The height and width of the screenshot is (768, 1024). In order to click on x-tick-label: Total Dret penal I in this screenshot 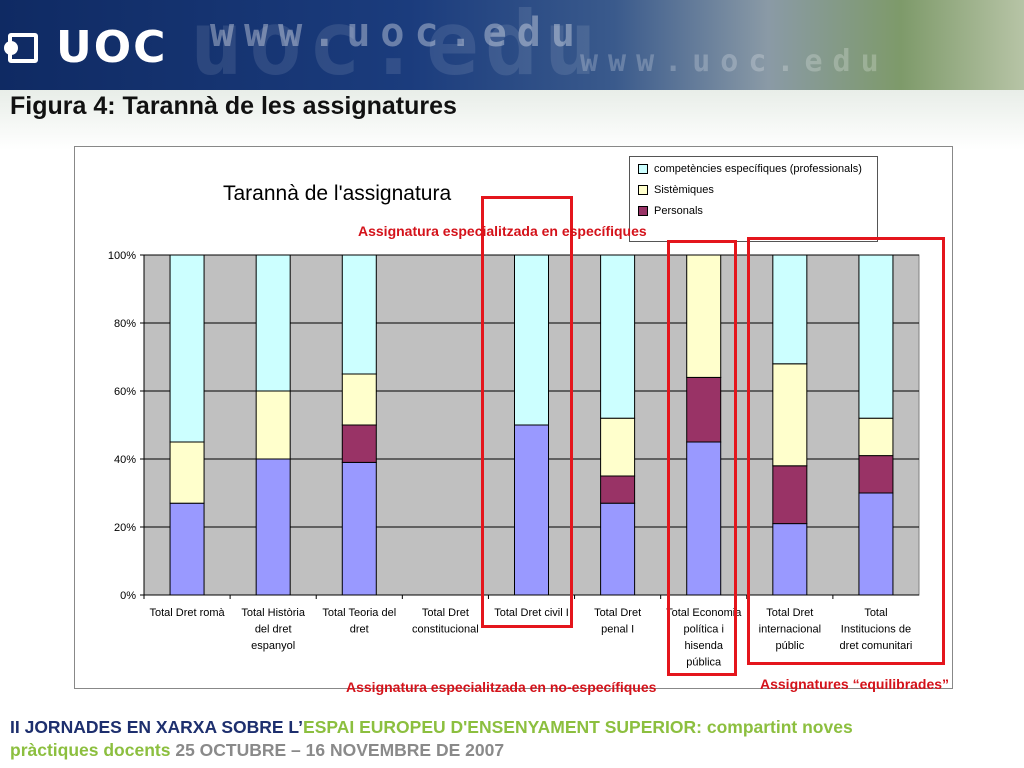, I will do `click(617, 621)`.